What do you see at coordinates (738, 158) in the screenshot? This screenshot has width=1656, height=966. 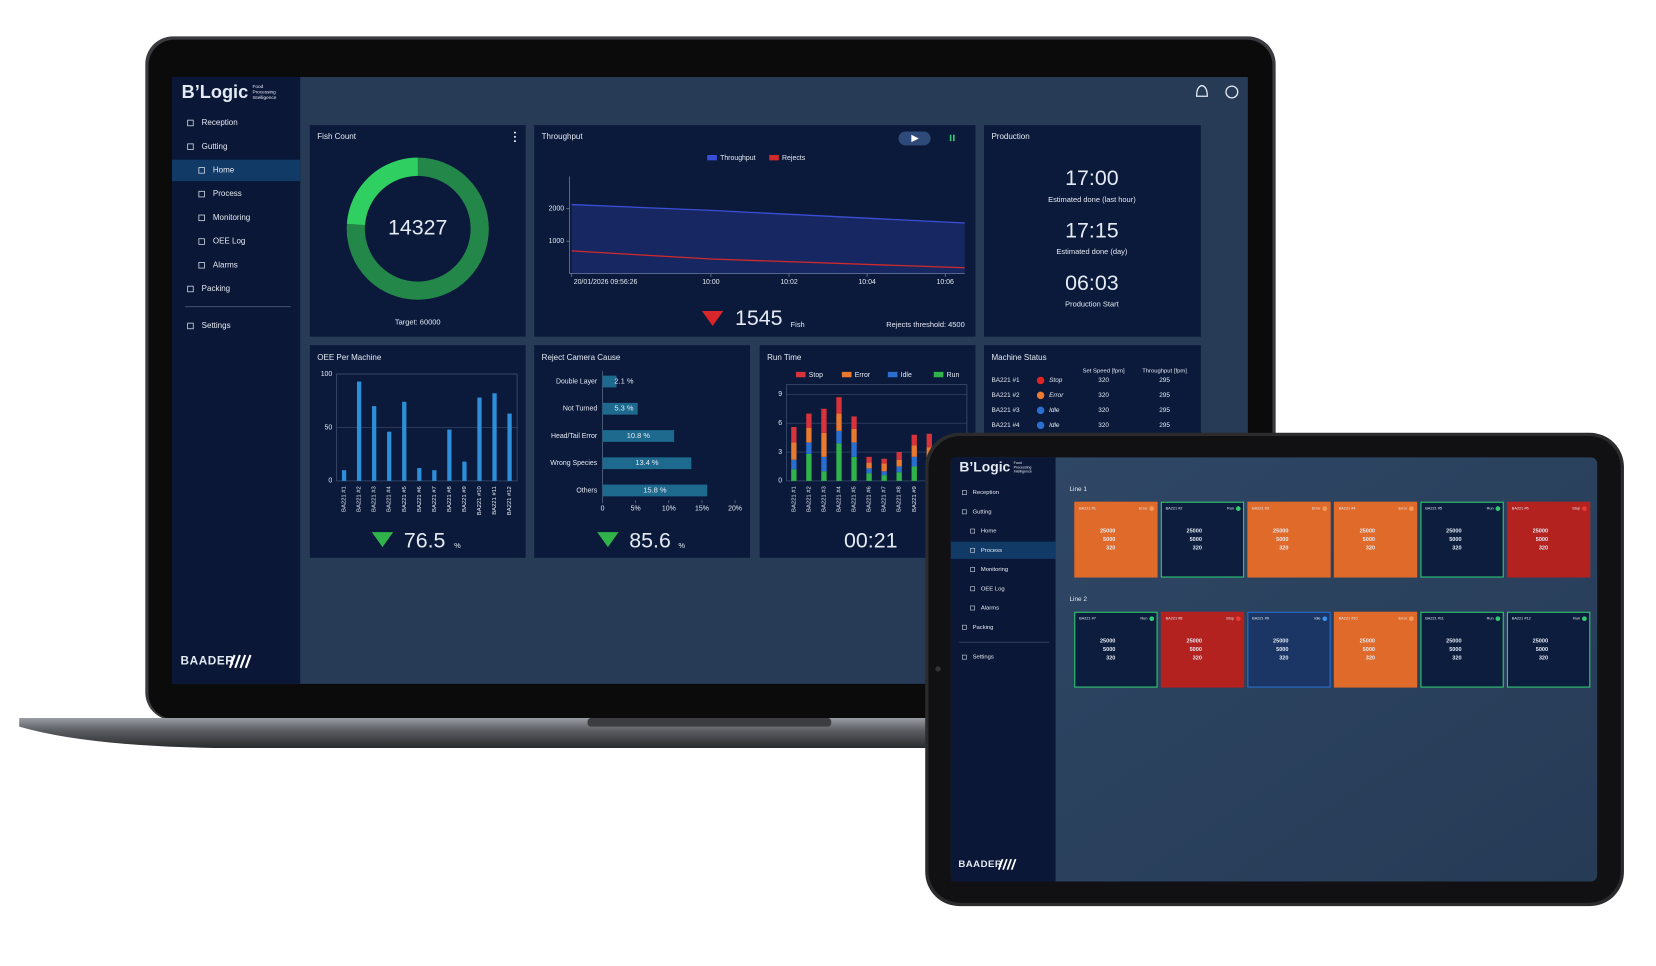 I see `legend-label: Throughput` at bounding box center [738, 158].